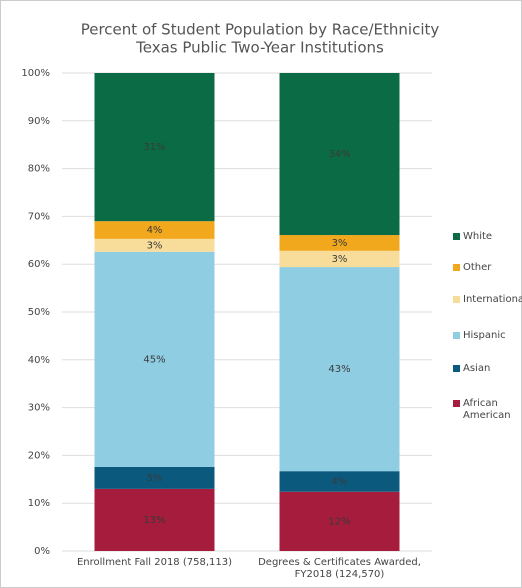  Describe the element at coordinates (154, 562) in the screenshot. I see `x-tick-label: Enrollment Fall 2018 (758,113)` at that location.